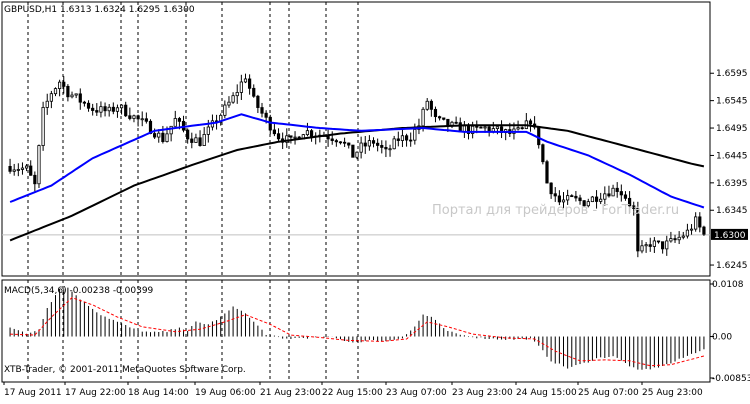  Describe the element at coordinates (731, 379) in the screenshot. I see `macd-tick-label: -0.00853` at that location.